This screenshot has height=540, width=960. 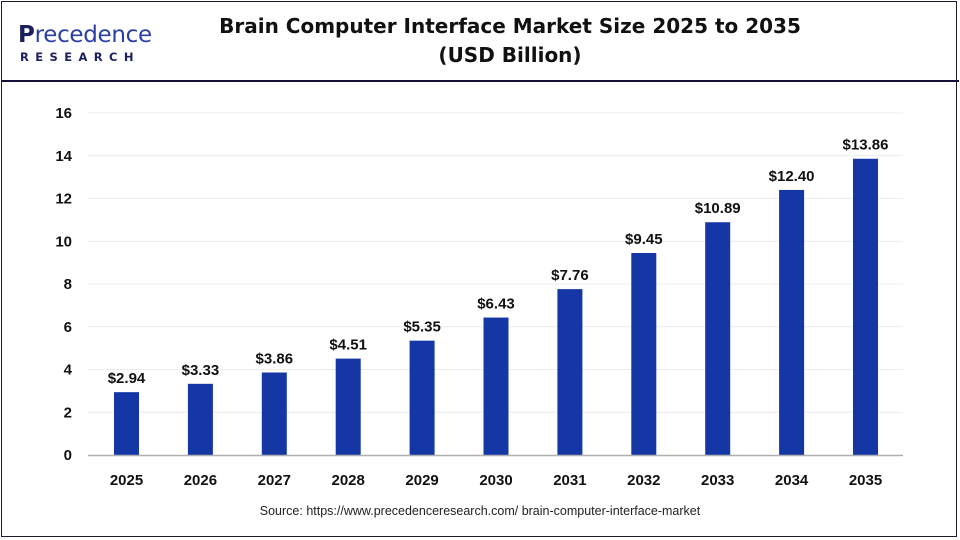 What do you see at coordinates (68, 284) in the screenshot?
I see `y-tick-label: 8` at bounding box center [68, 284].